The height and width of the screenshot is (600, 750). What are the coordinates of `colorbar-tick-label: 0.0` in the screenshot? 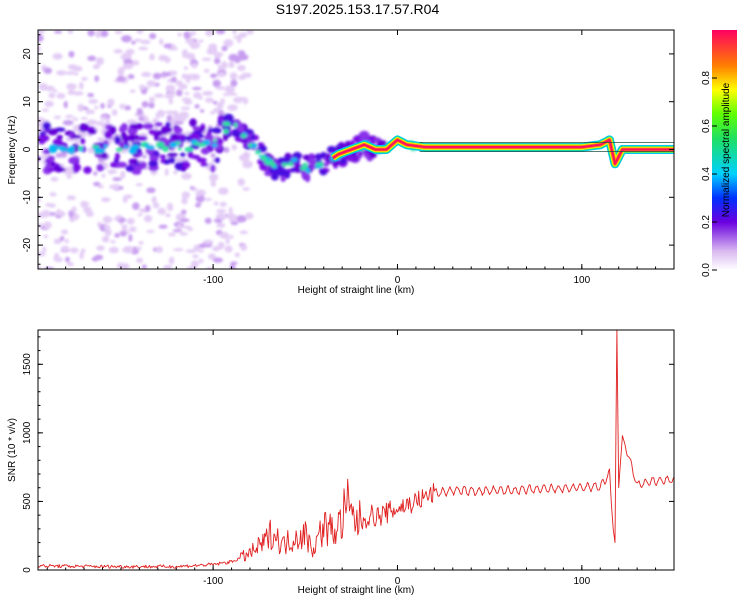 It's located at (706, 270).